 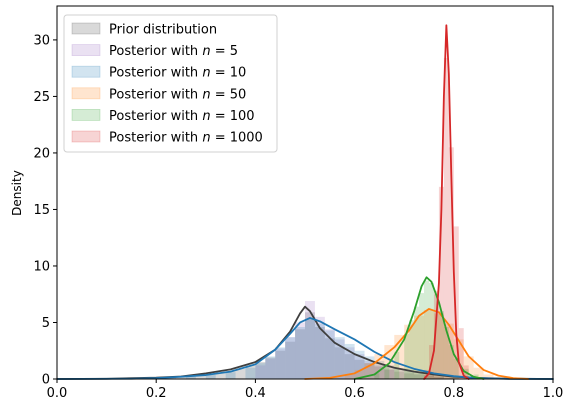 What do you see at coordinates (163, 30) in the screenshot?
I see `legend-label: Prior distribution` at bounding box center [163, 30].